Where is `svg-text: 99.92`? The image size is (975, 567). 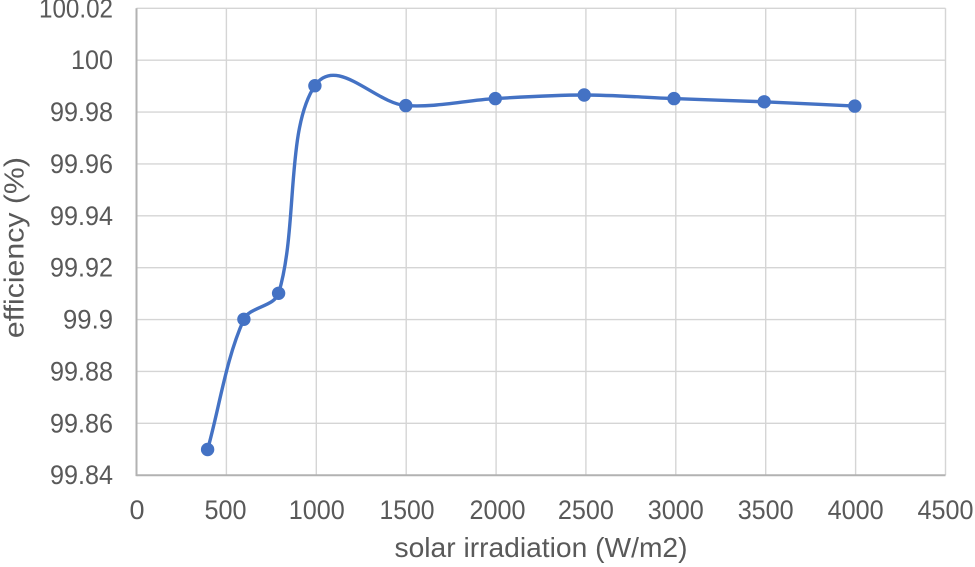
svg-text: 99.92 is located at coordinates (81, 268).